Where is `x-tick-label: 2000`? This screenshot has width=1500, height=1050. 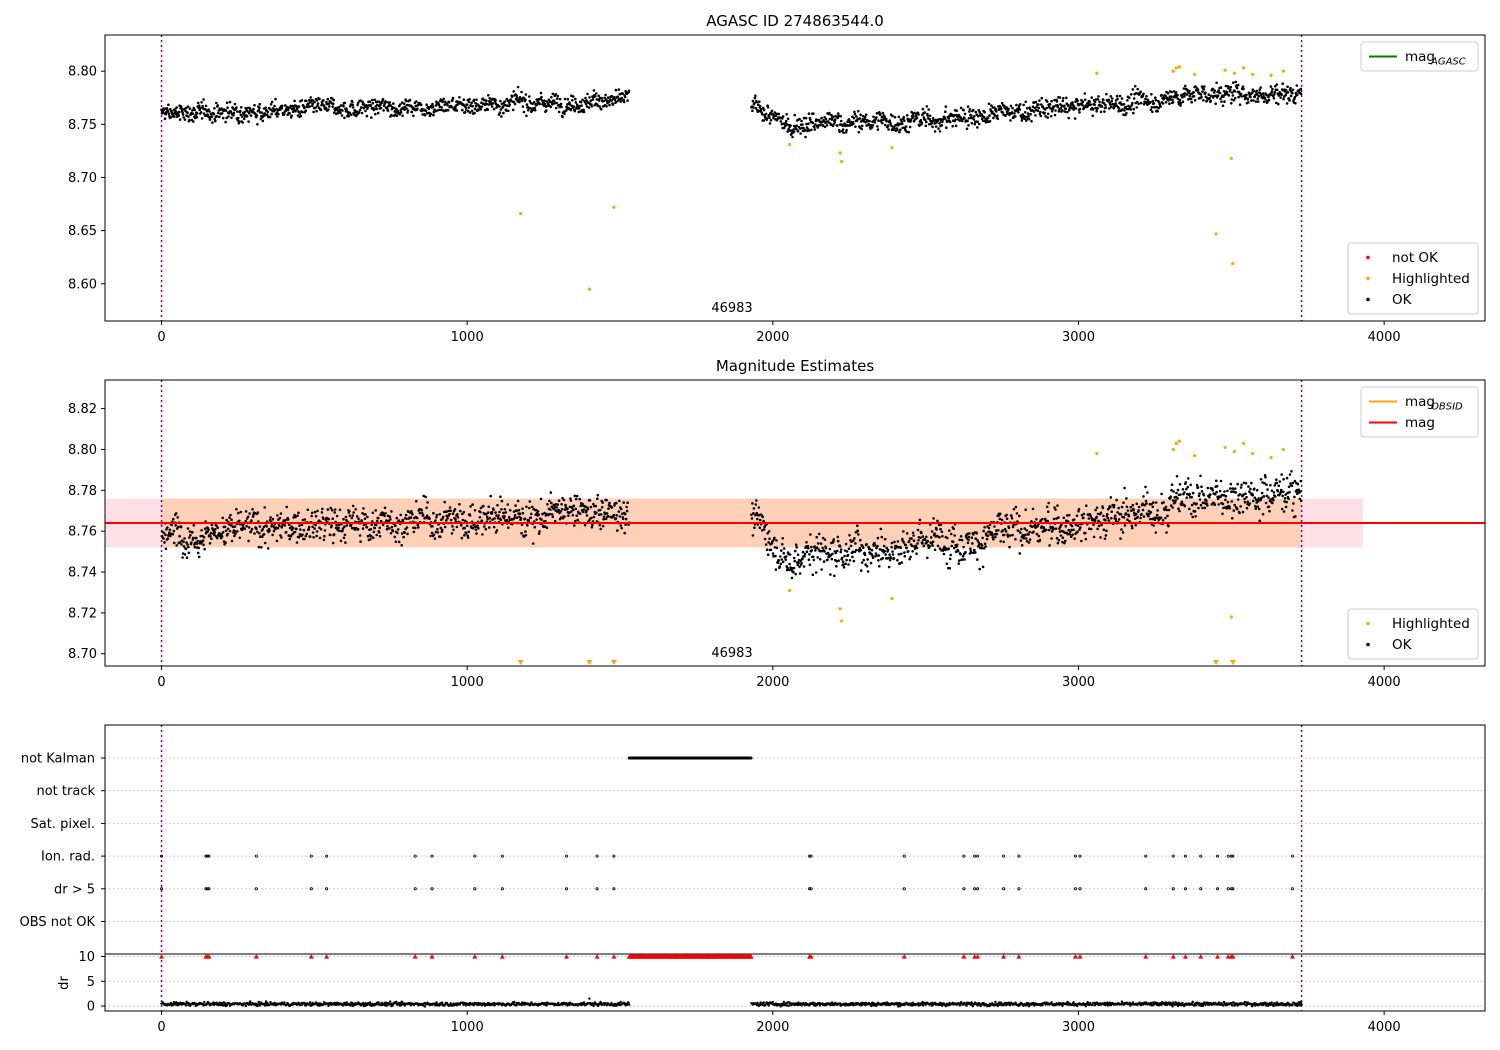
x-tick-label: 2000 is located at coordinates (772, 337).